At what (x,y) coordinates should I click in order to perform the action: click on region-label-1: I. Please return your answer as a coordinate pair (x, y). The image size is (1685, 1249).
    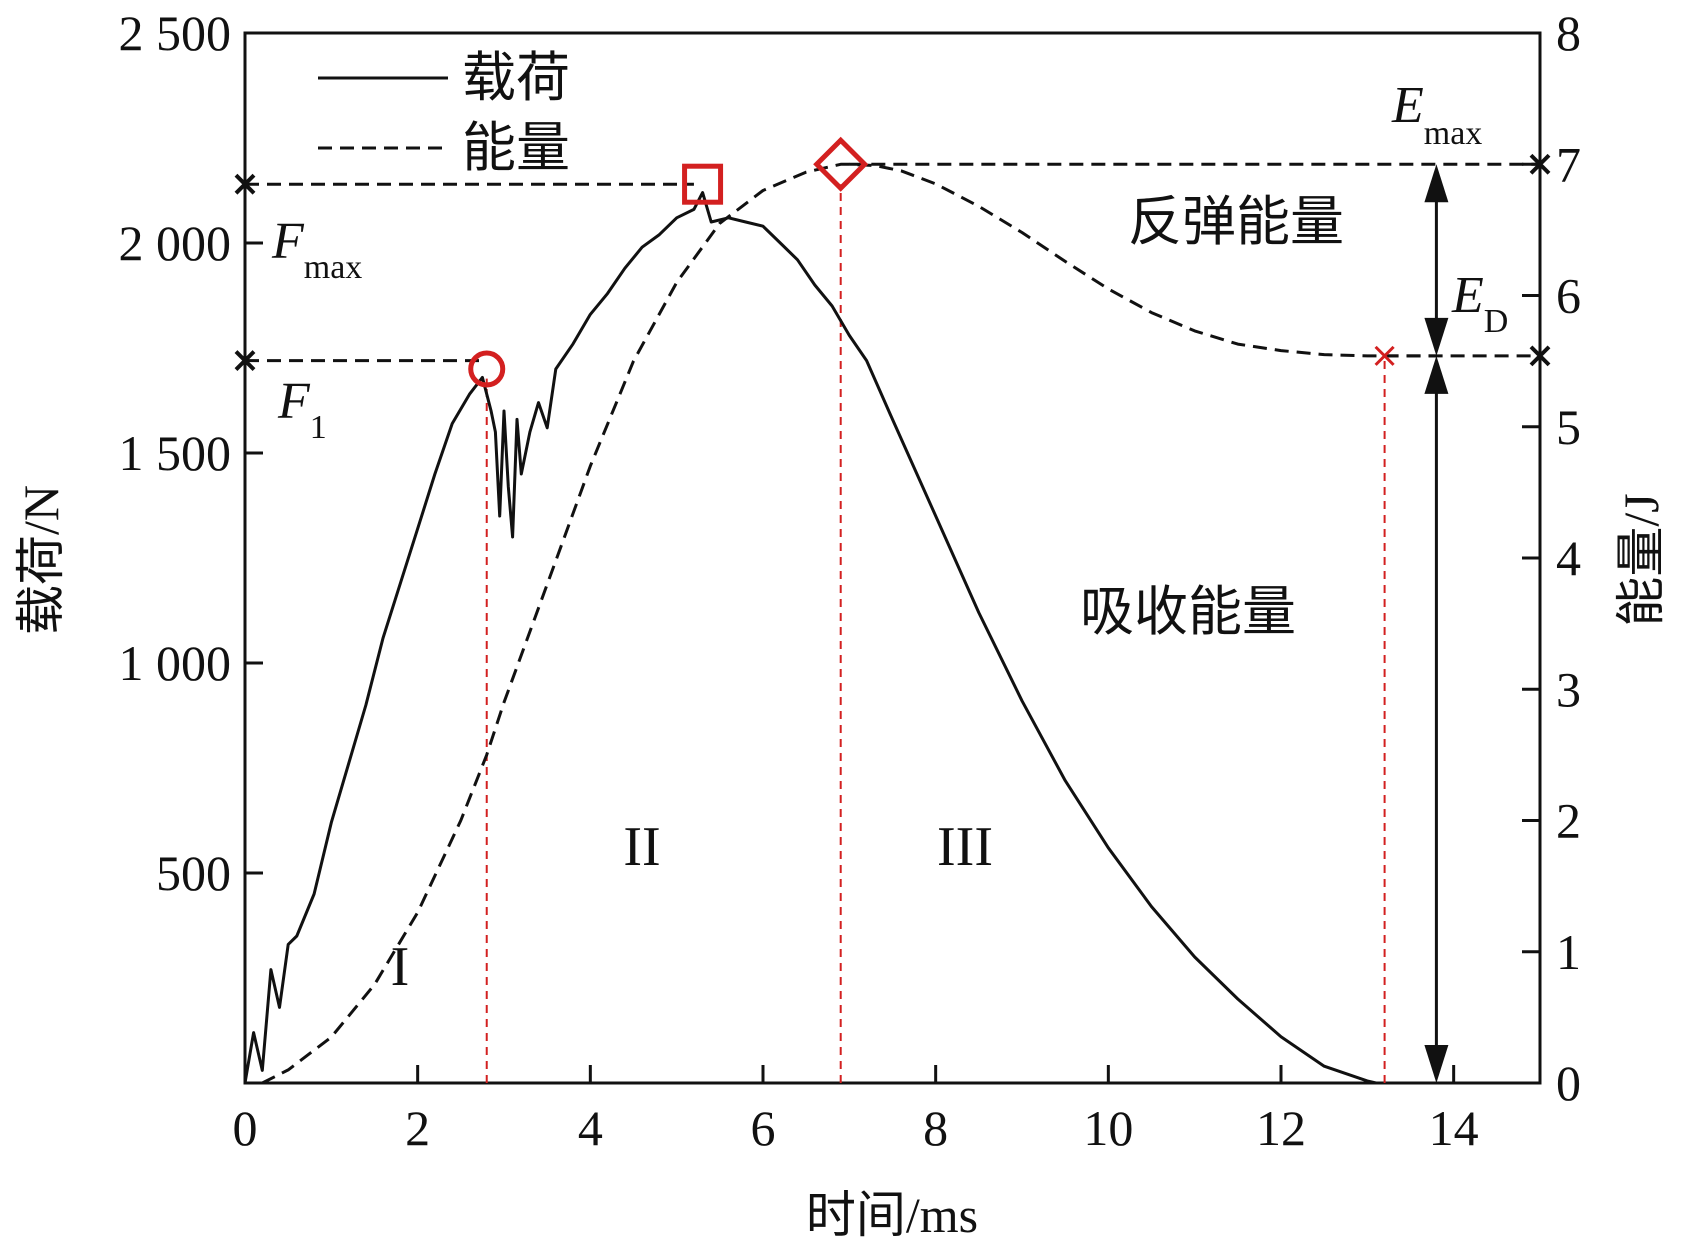
    Looking at the image, I should click on (400, 967).